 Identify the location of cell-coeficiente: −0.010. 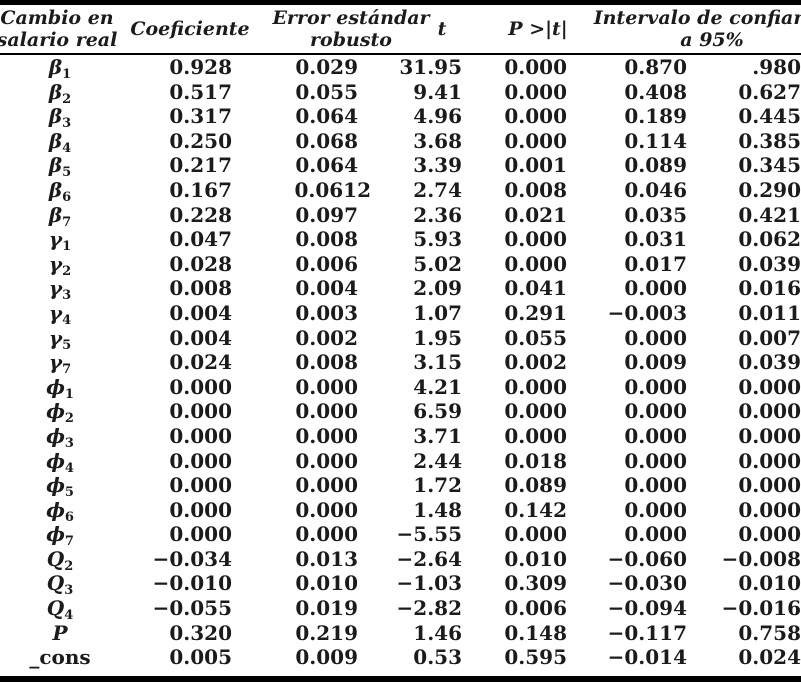
(192, 583).